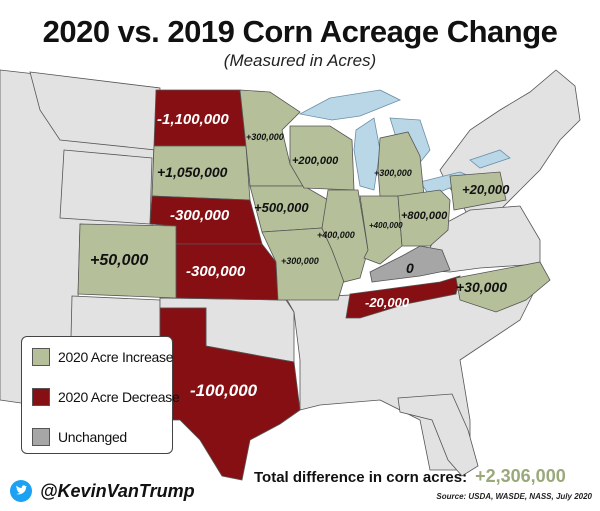 This screenshot has height=511, width=600. I want to click on state-pennsylvania, so click(478, 191).